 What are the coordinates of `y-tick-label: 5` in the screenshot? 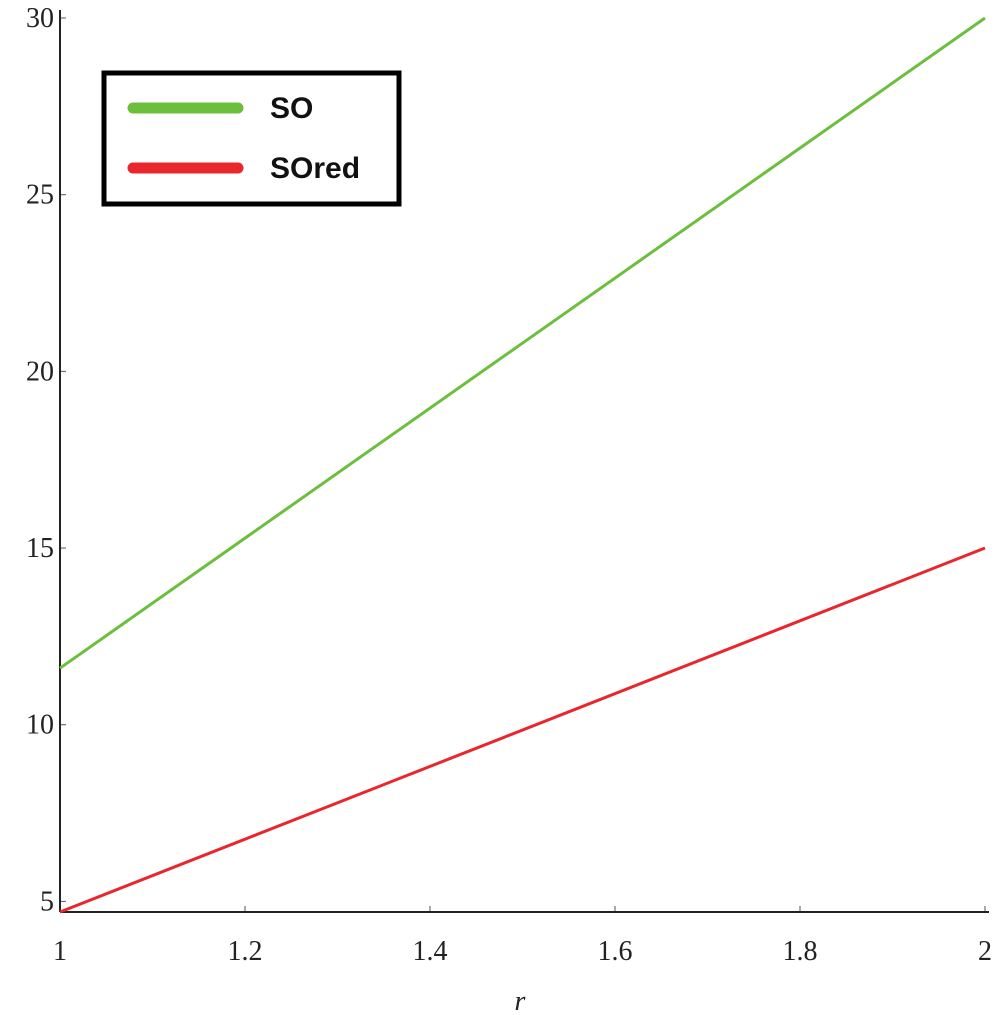 It's located at (47, 901).